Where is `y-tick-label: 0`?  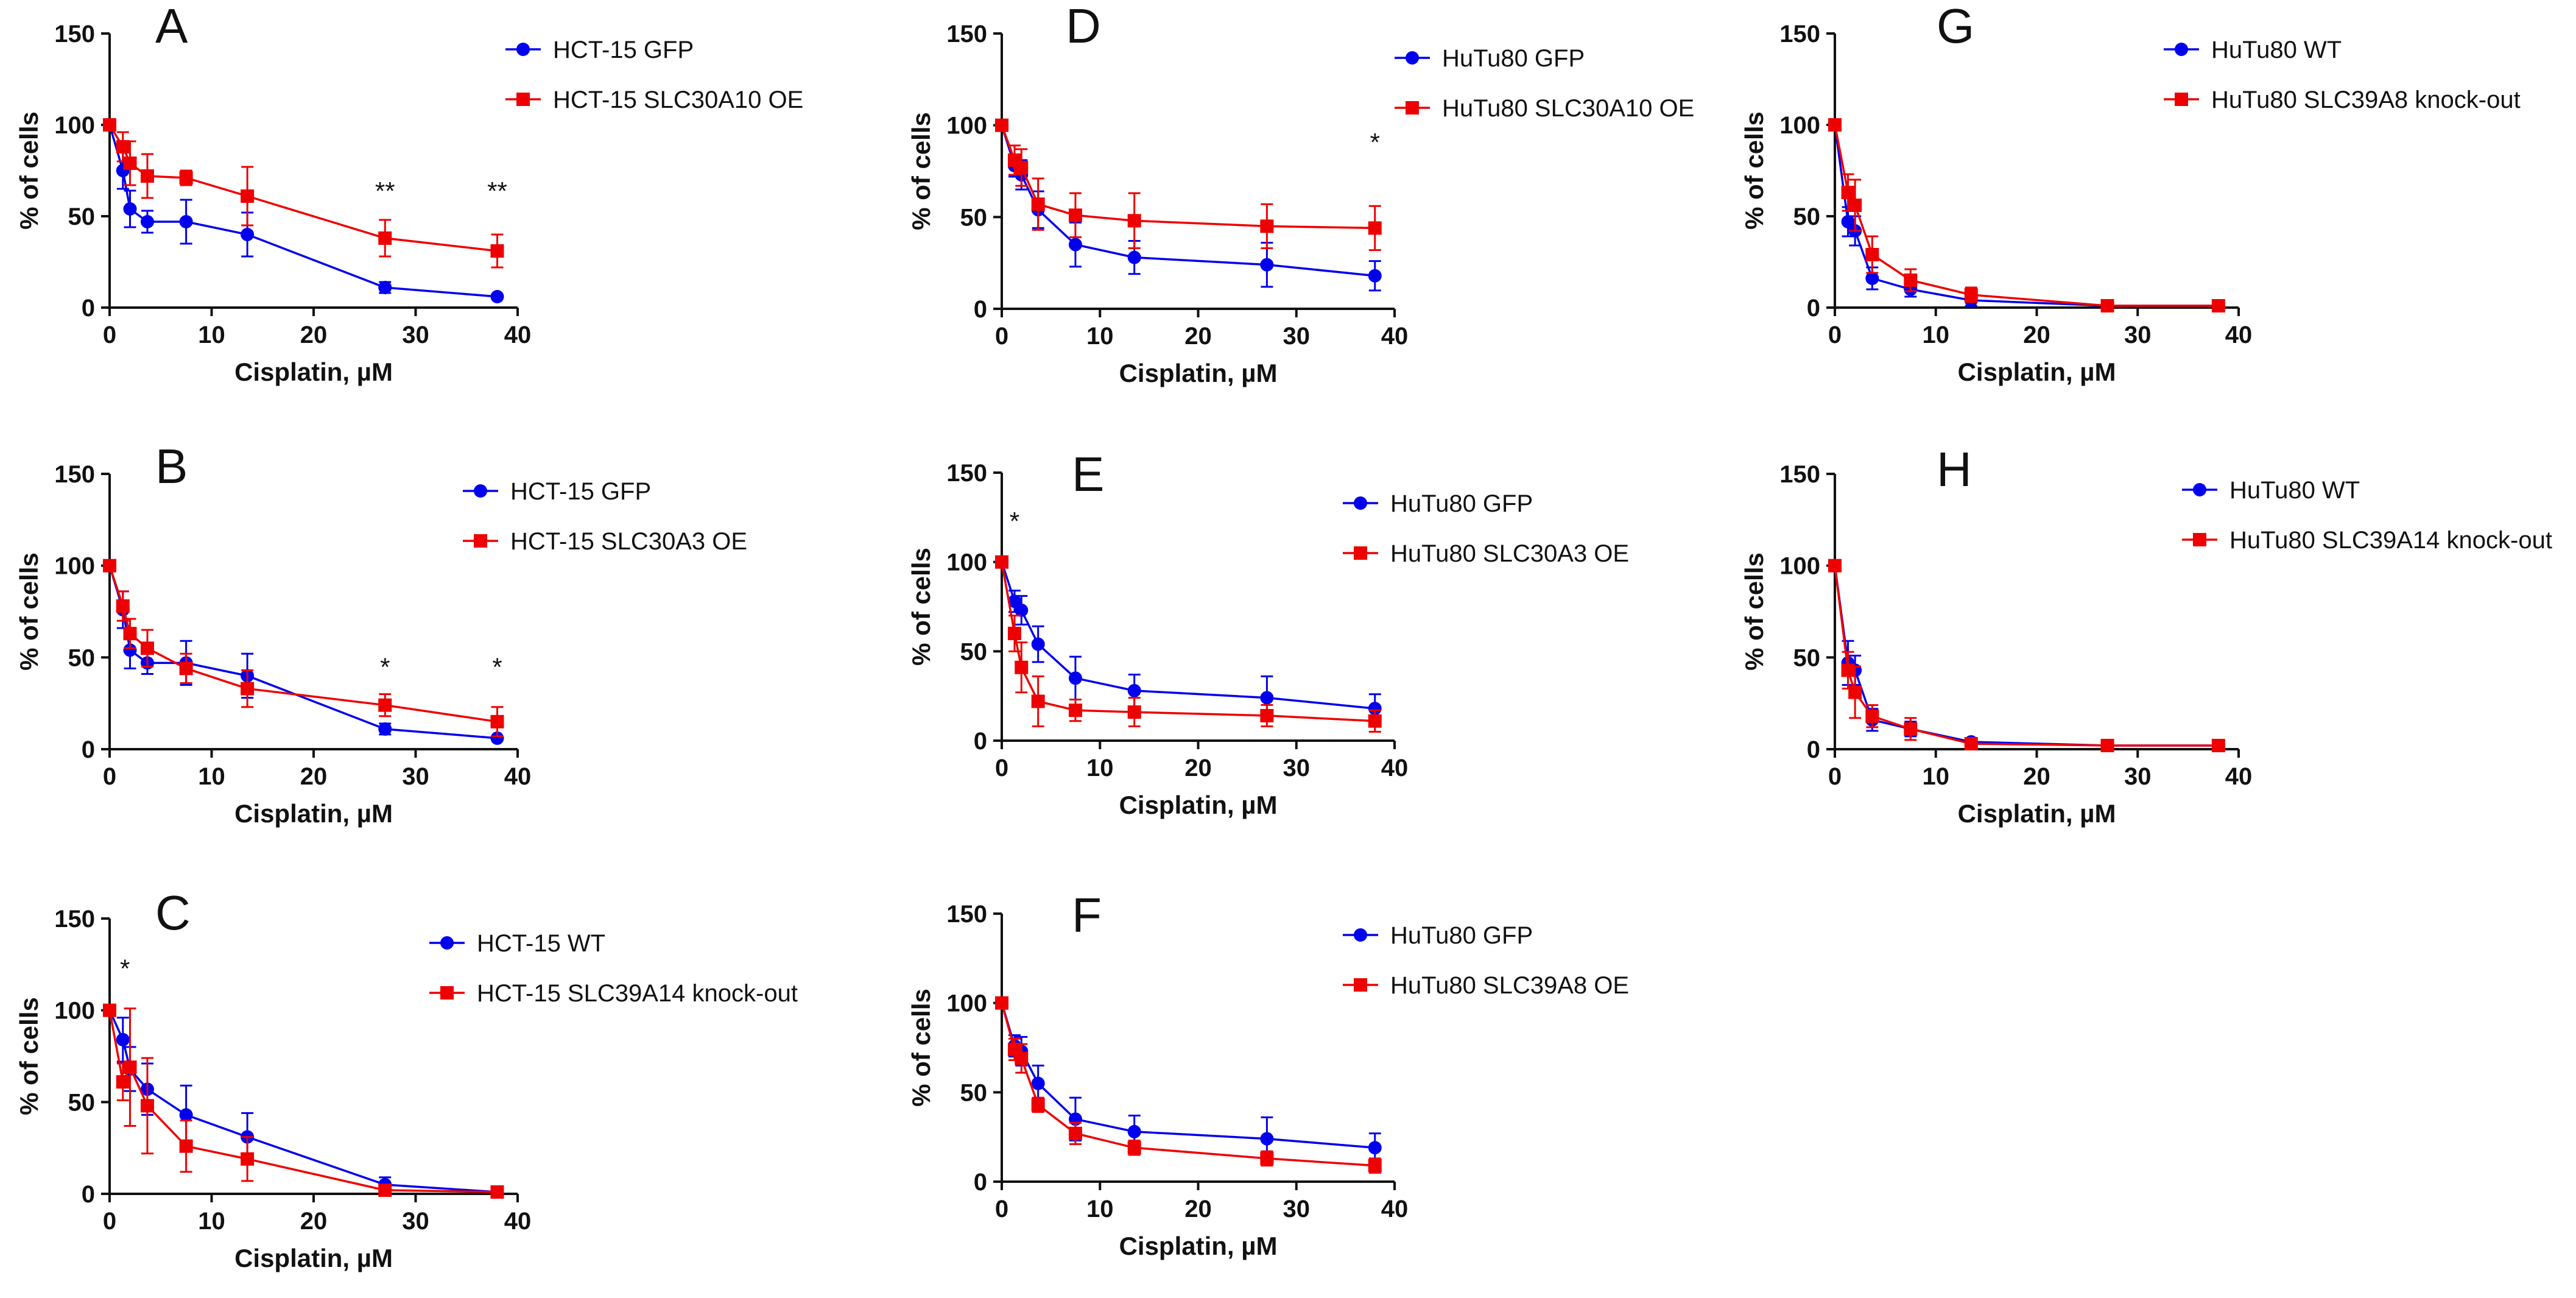 y-tick-label: 0 is located at coordinates (980, 309).